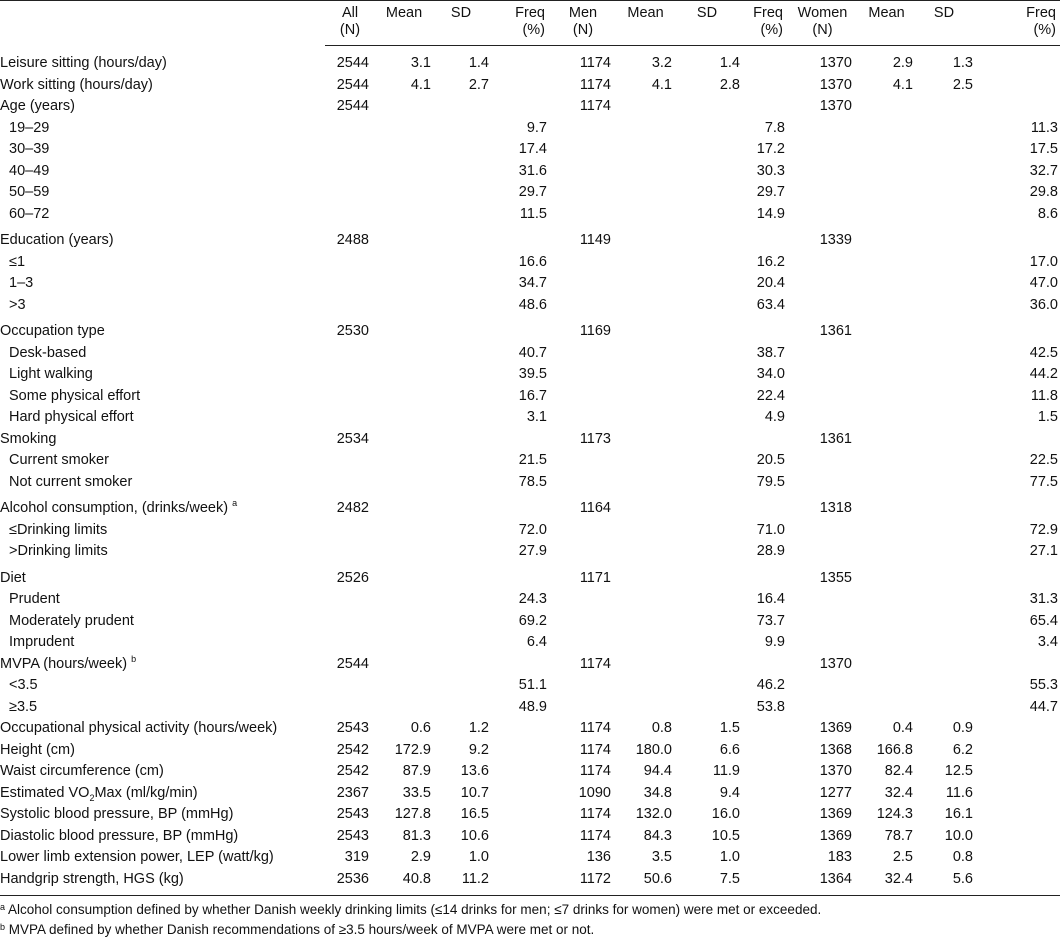  What do you see at coordinates (962, 728) in the screenshot?
I see `cell-women-sd: 0.9` at bounding box center [962, 728].